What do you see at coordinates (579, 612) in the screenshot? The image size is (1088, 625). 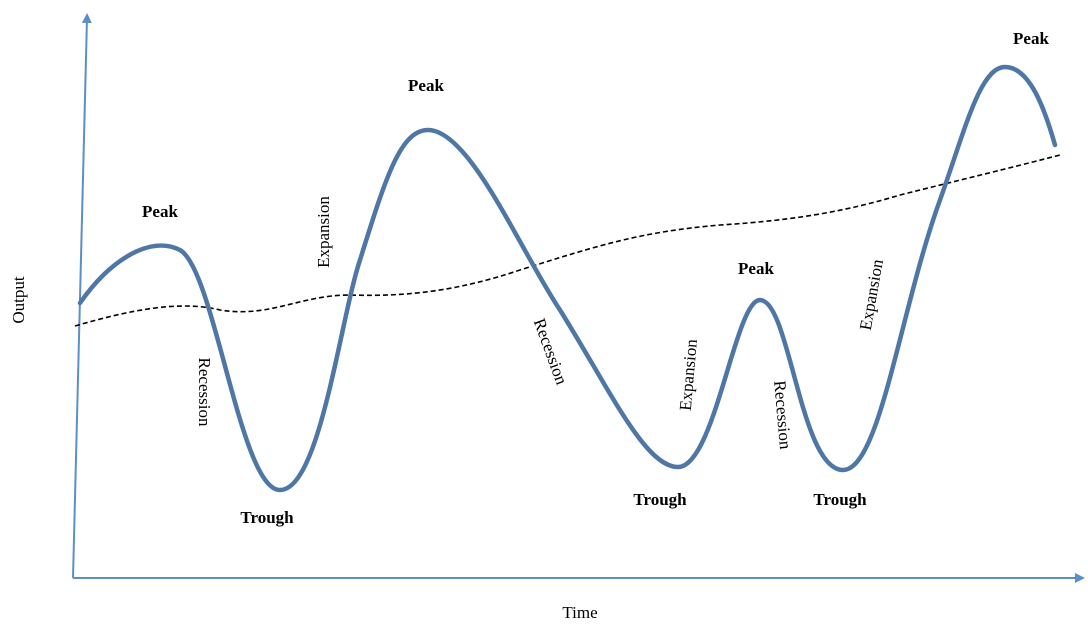 I see `x-axis-label: Time` at bounding box center [579, 612].